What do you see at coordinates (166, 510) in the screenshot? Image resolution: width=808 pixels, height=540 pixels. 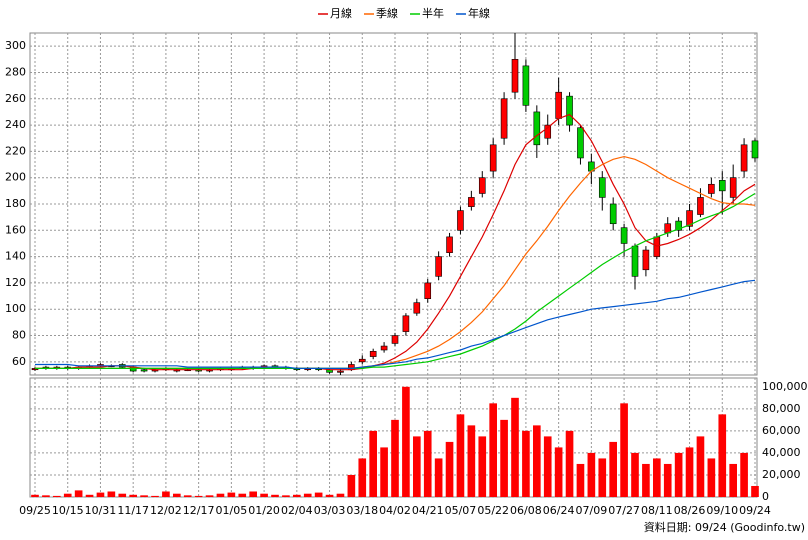 I see `x-tick-label: 12/02` at bounding box center [166, 510].